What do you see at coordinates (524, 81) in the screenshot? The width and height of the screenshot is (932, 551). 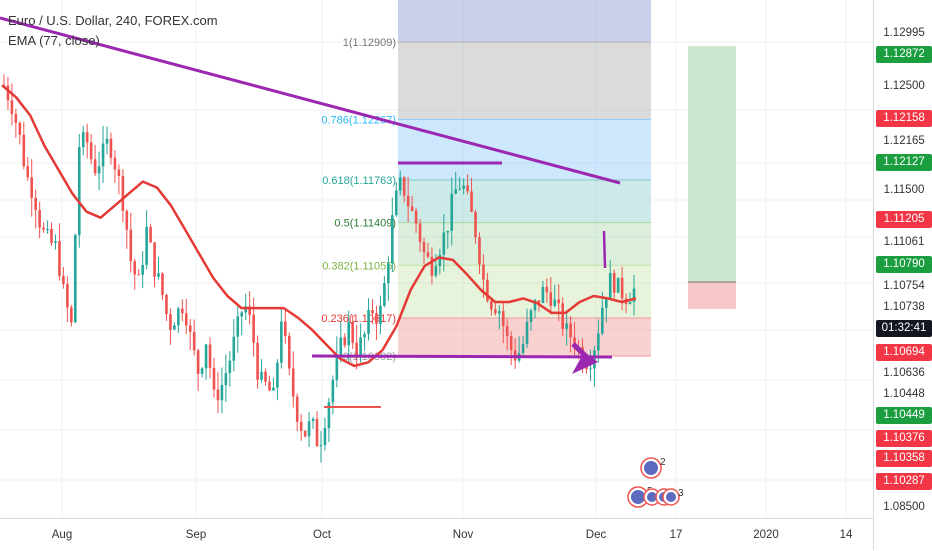 I see `fib-band` at bounding box center [524, 81].